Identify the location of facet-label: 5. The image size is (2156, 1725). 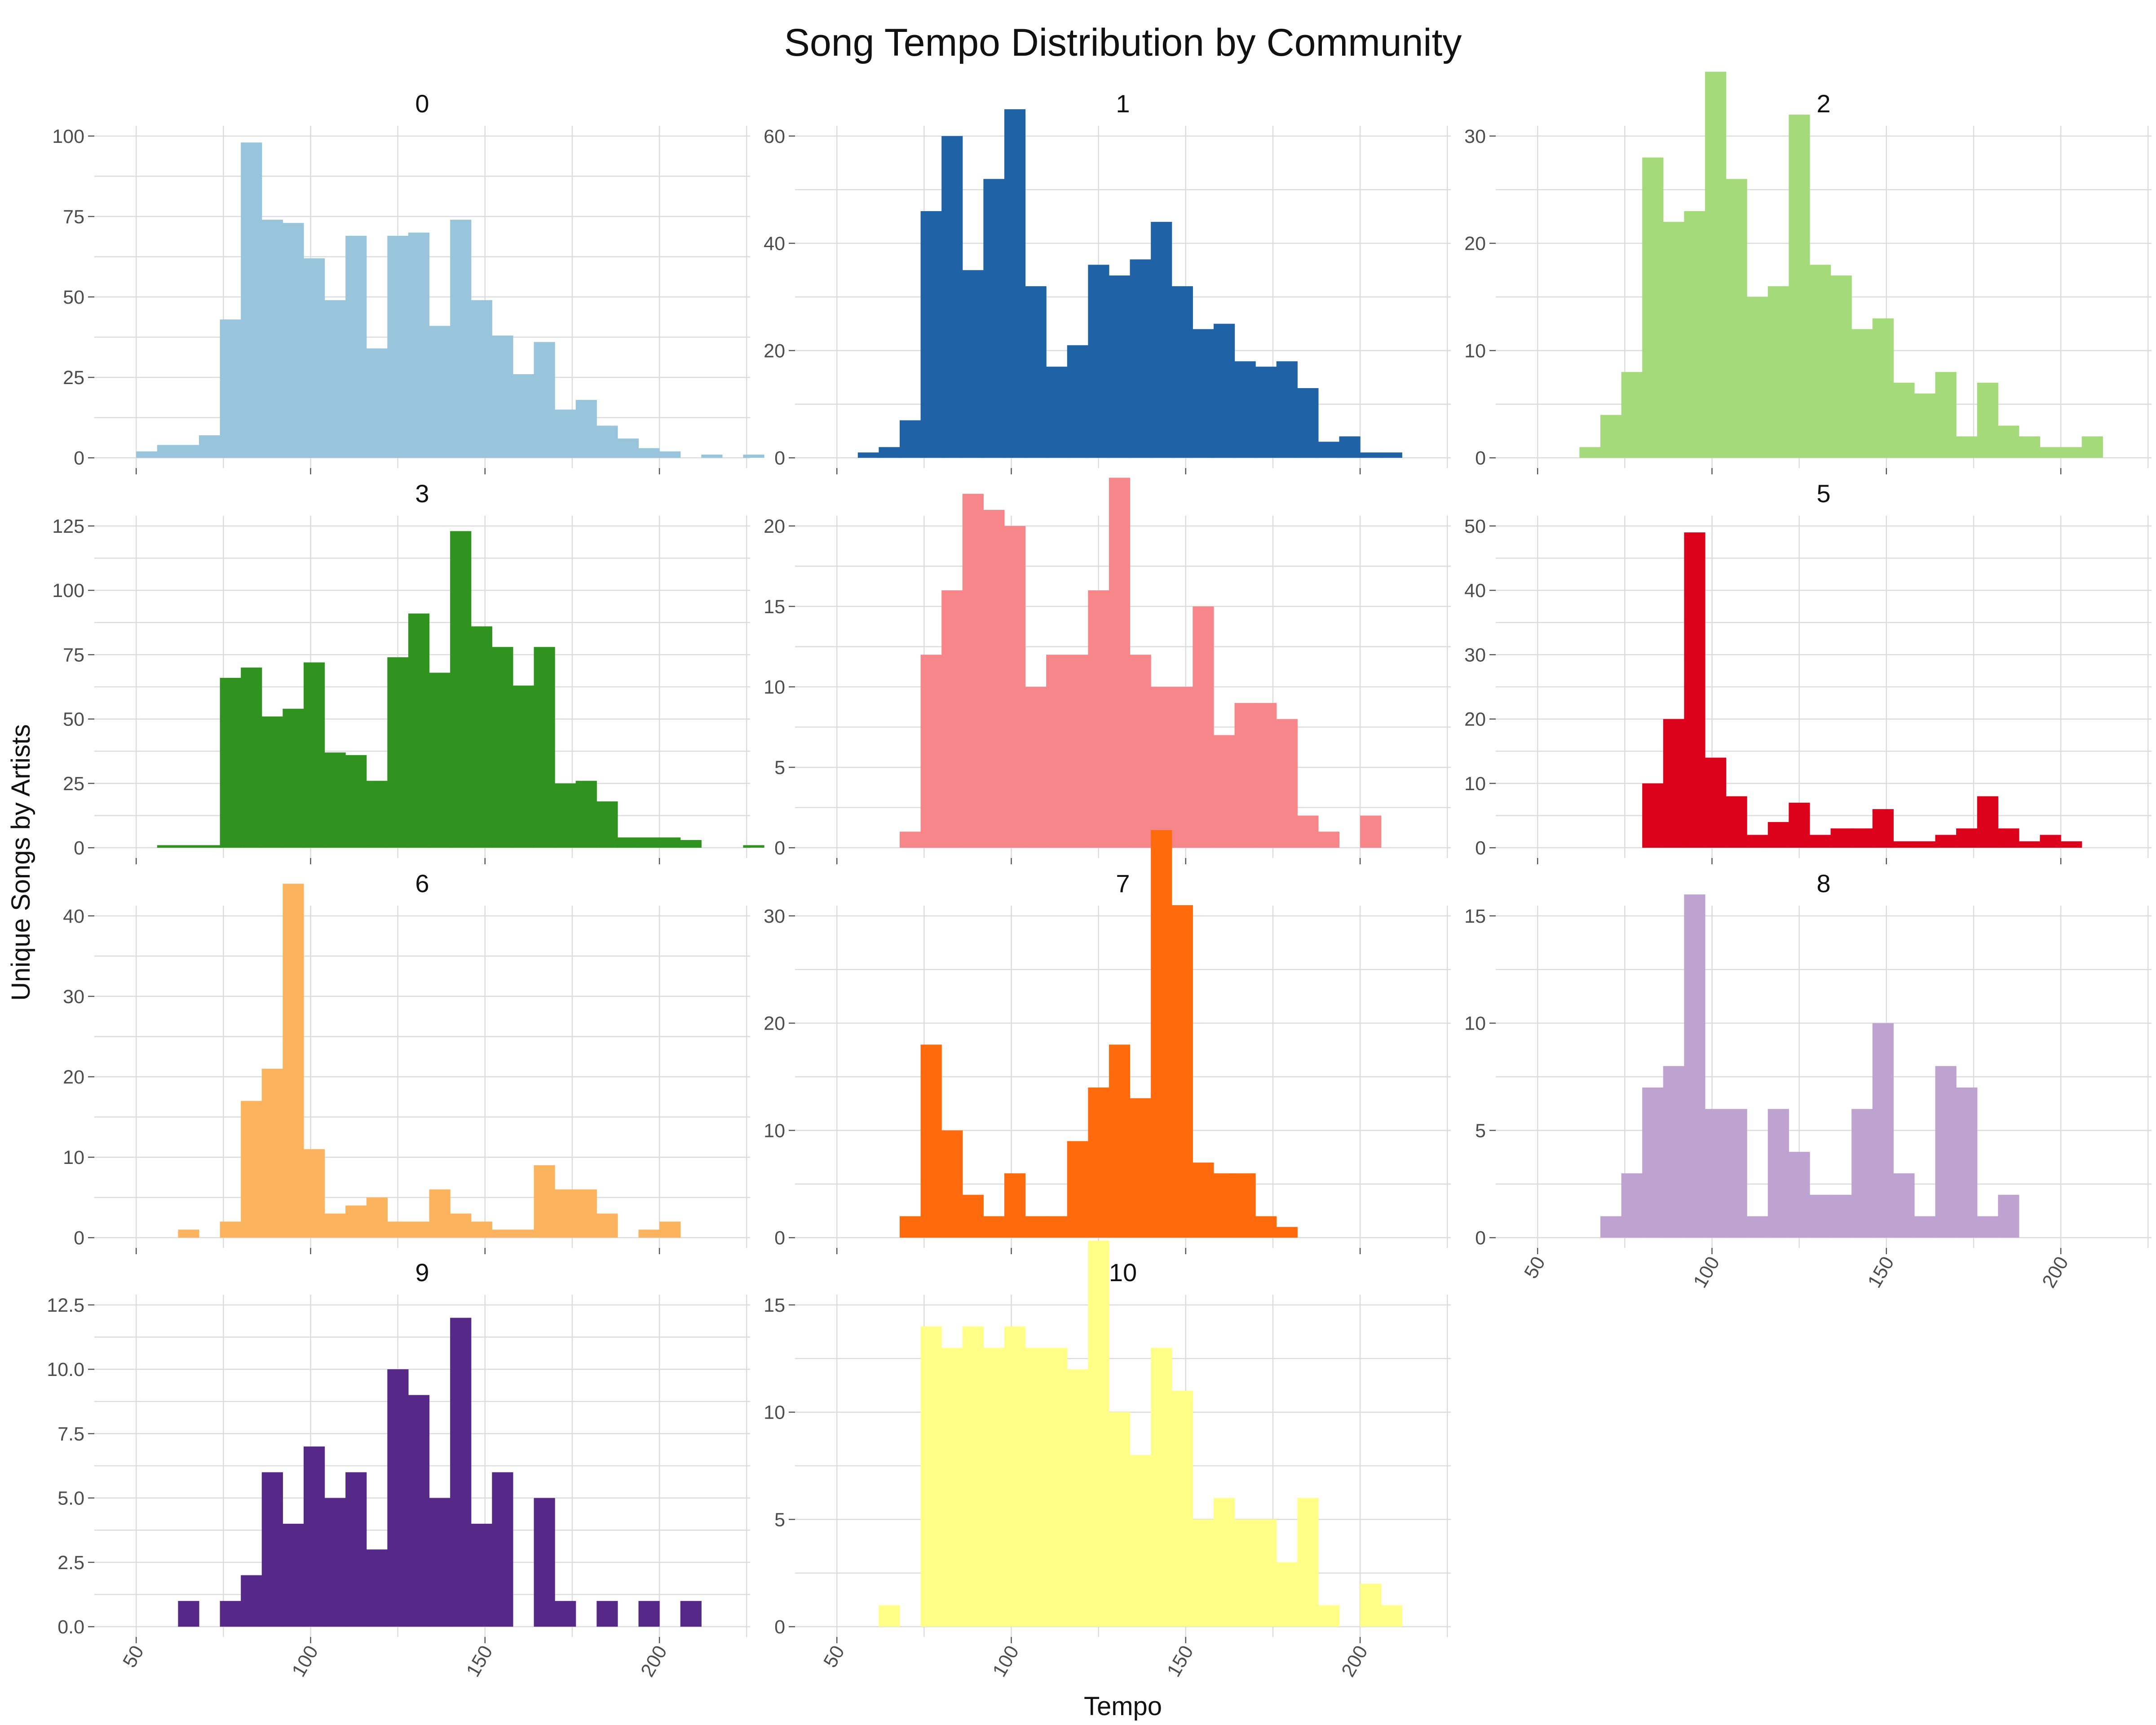
(1823, 494).